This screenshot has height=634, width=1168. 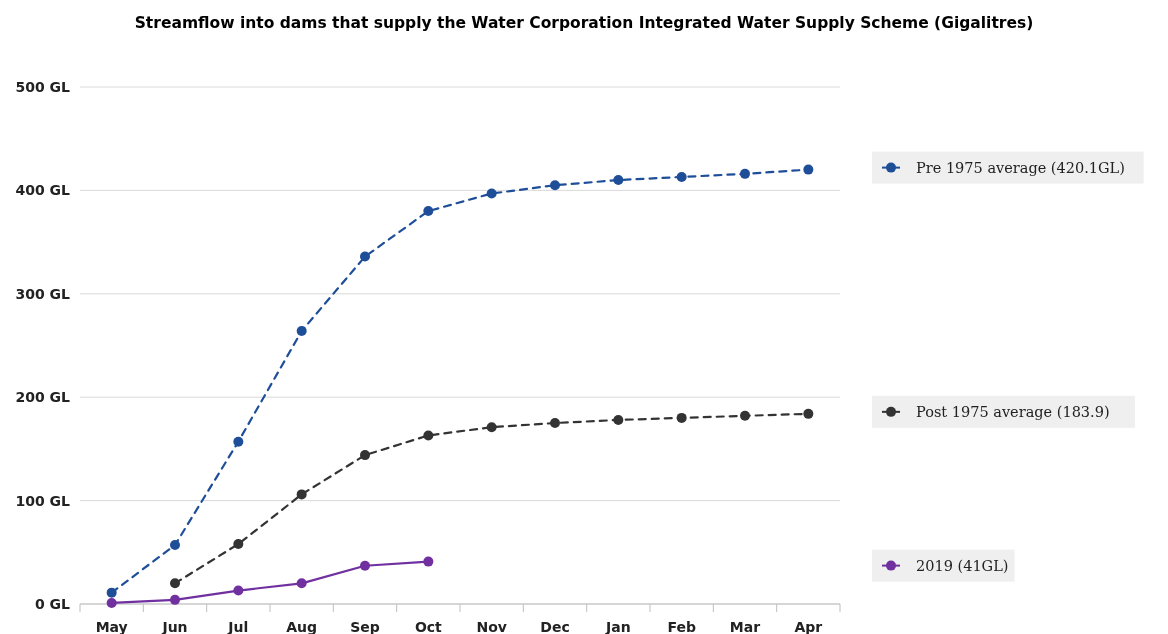 What do you see at coordinates (43, 86) in the screenshot?
I see `y-tick-label: 500 GL` at bounding box center [43, 86].